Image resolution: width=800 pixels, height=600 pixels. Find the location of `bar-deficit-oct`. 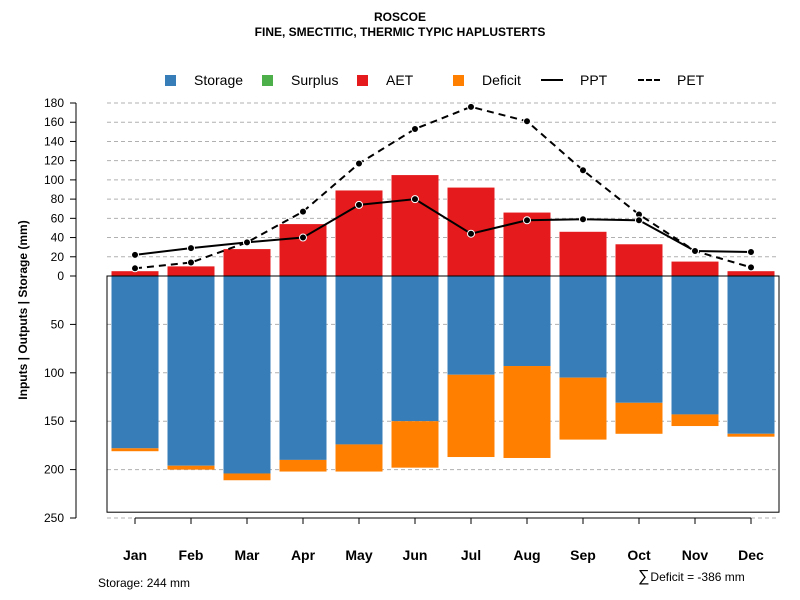

bar-deficit-oct is located at coordinates (639, 418).